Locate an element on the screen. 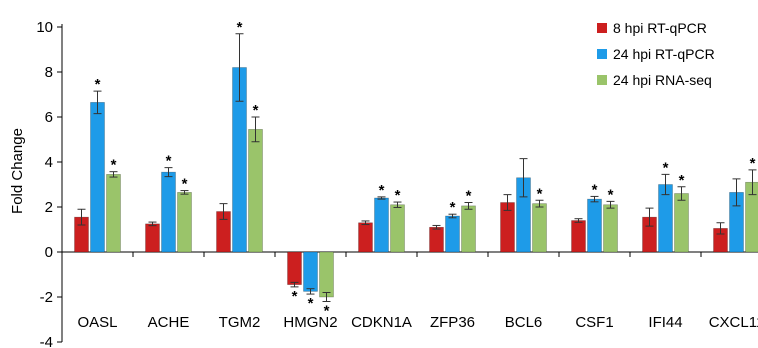  category-label: OASL is located at coordinates (97, 322).